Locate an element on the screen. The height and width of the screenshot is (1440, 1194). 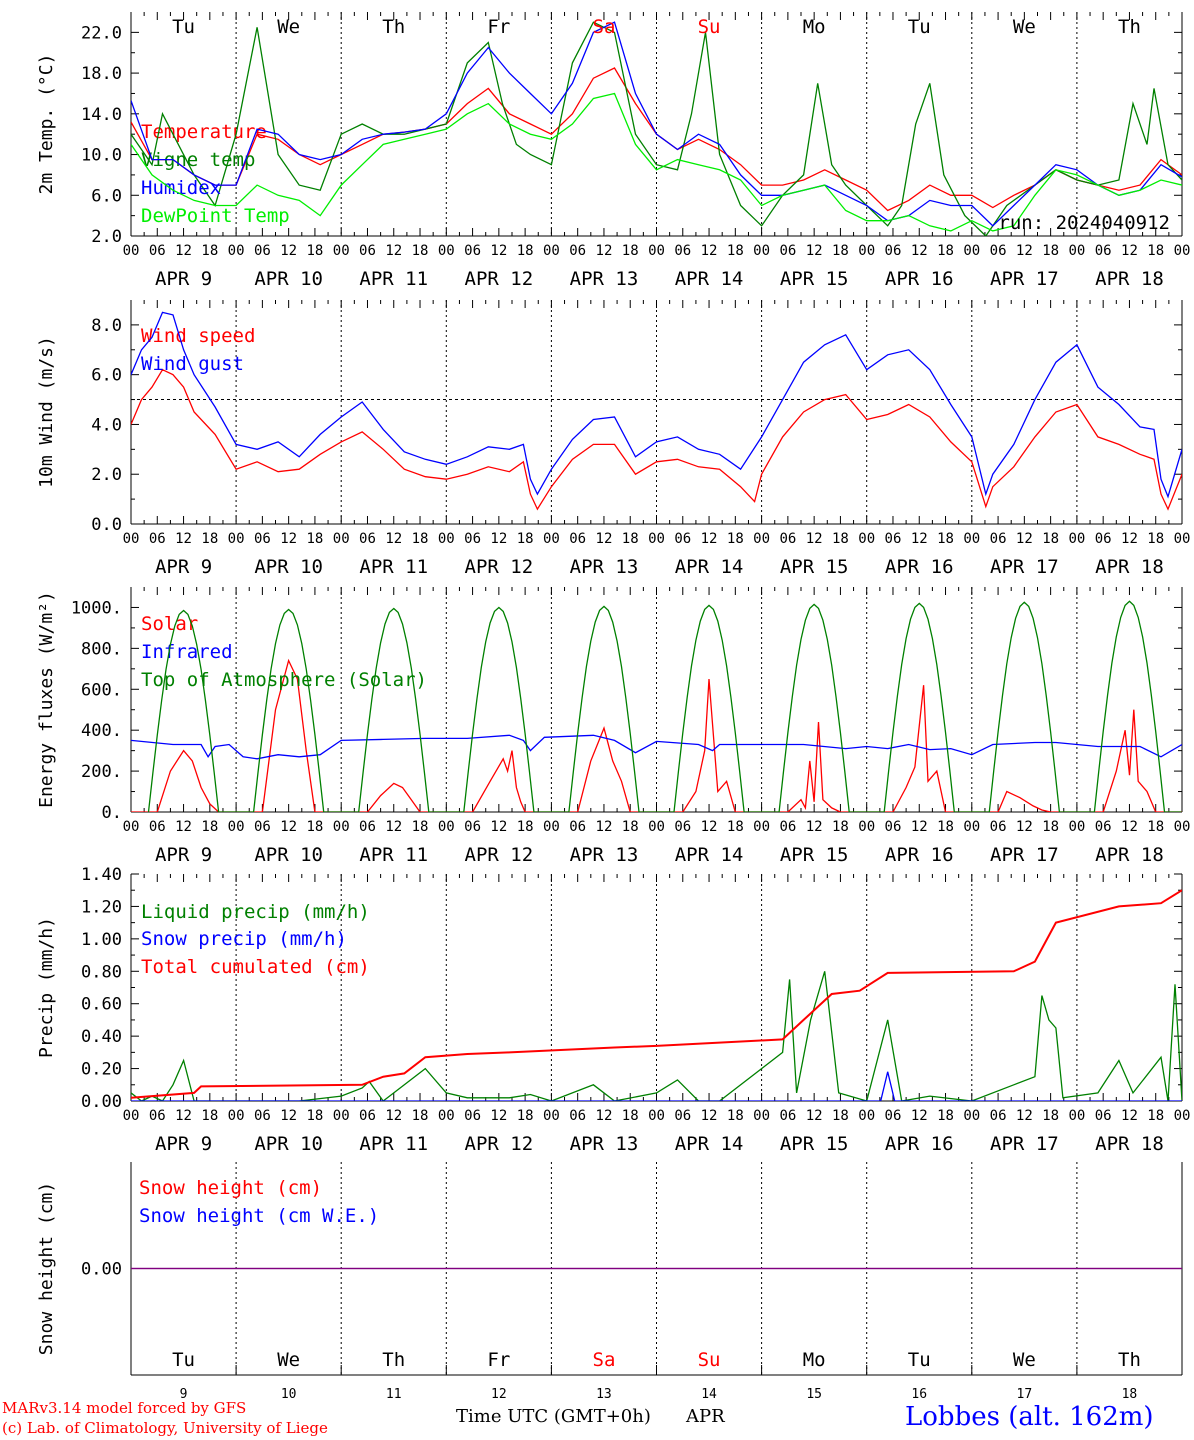
legend-top-of-atmosphere-solar-: Top of Atmosphere (Solar) is located at coordinates (284, 680).